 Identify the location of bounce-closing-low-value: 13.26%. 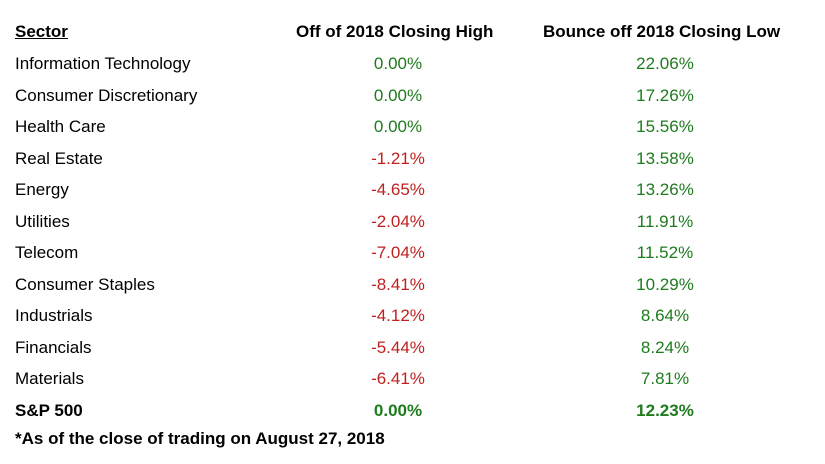
(665, 189).